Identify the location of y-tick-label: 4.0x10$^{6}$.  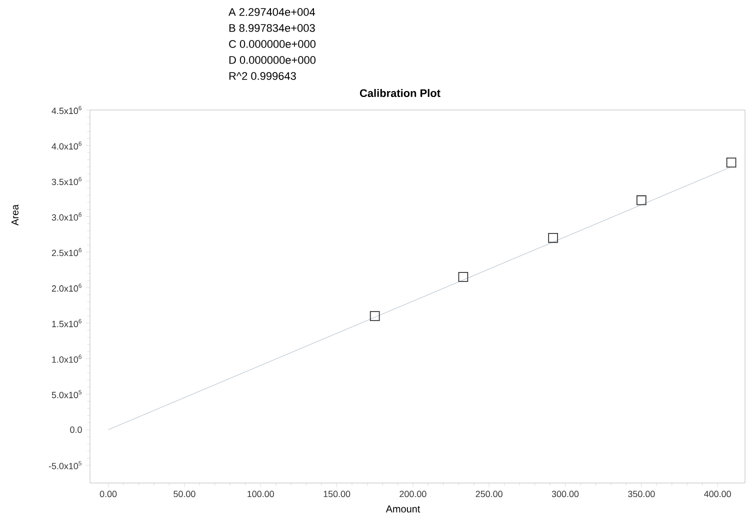
(67, 145).